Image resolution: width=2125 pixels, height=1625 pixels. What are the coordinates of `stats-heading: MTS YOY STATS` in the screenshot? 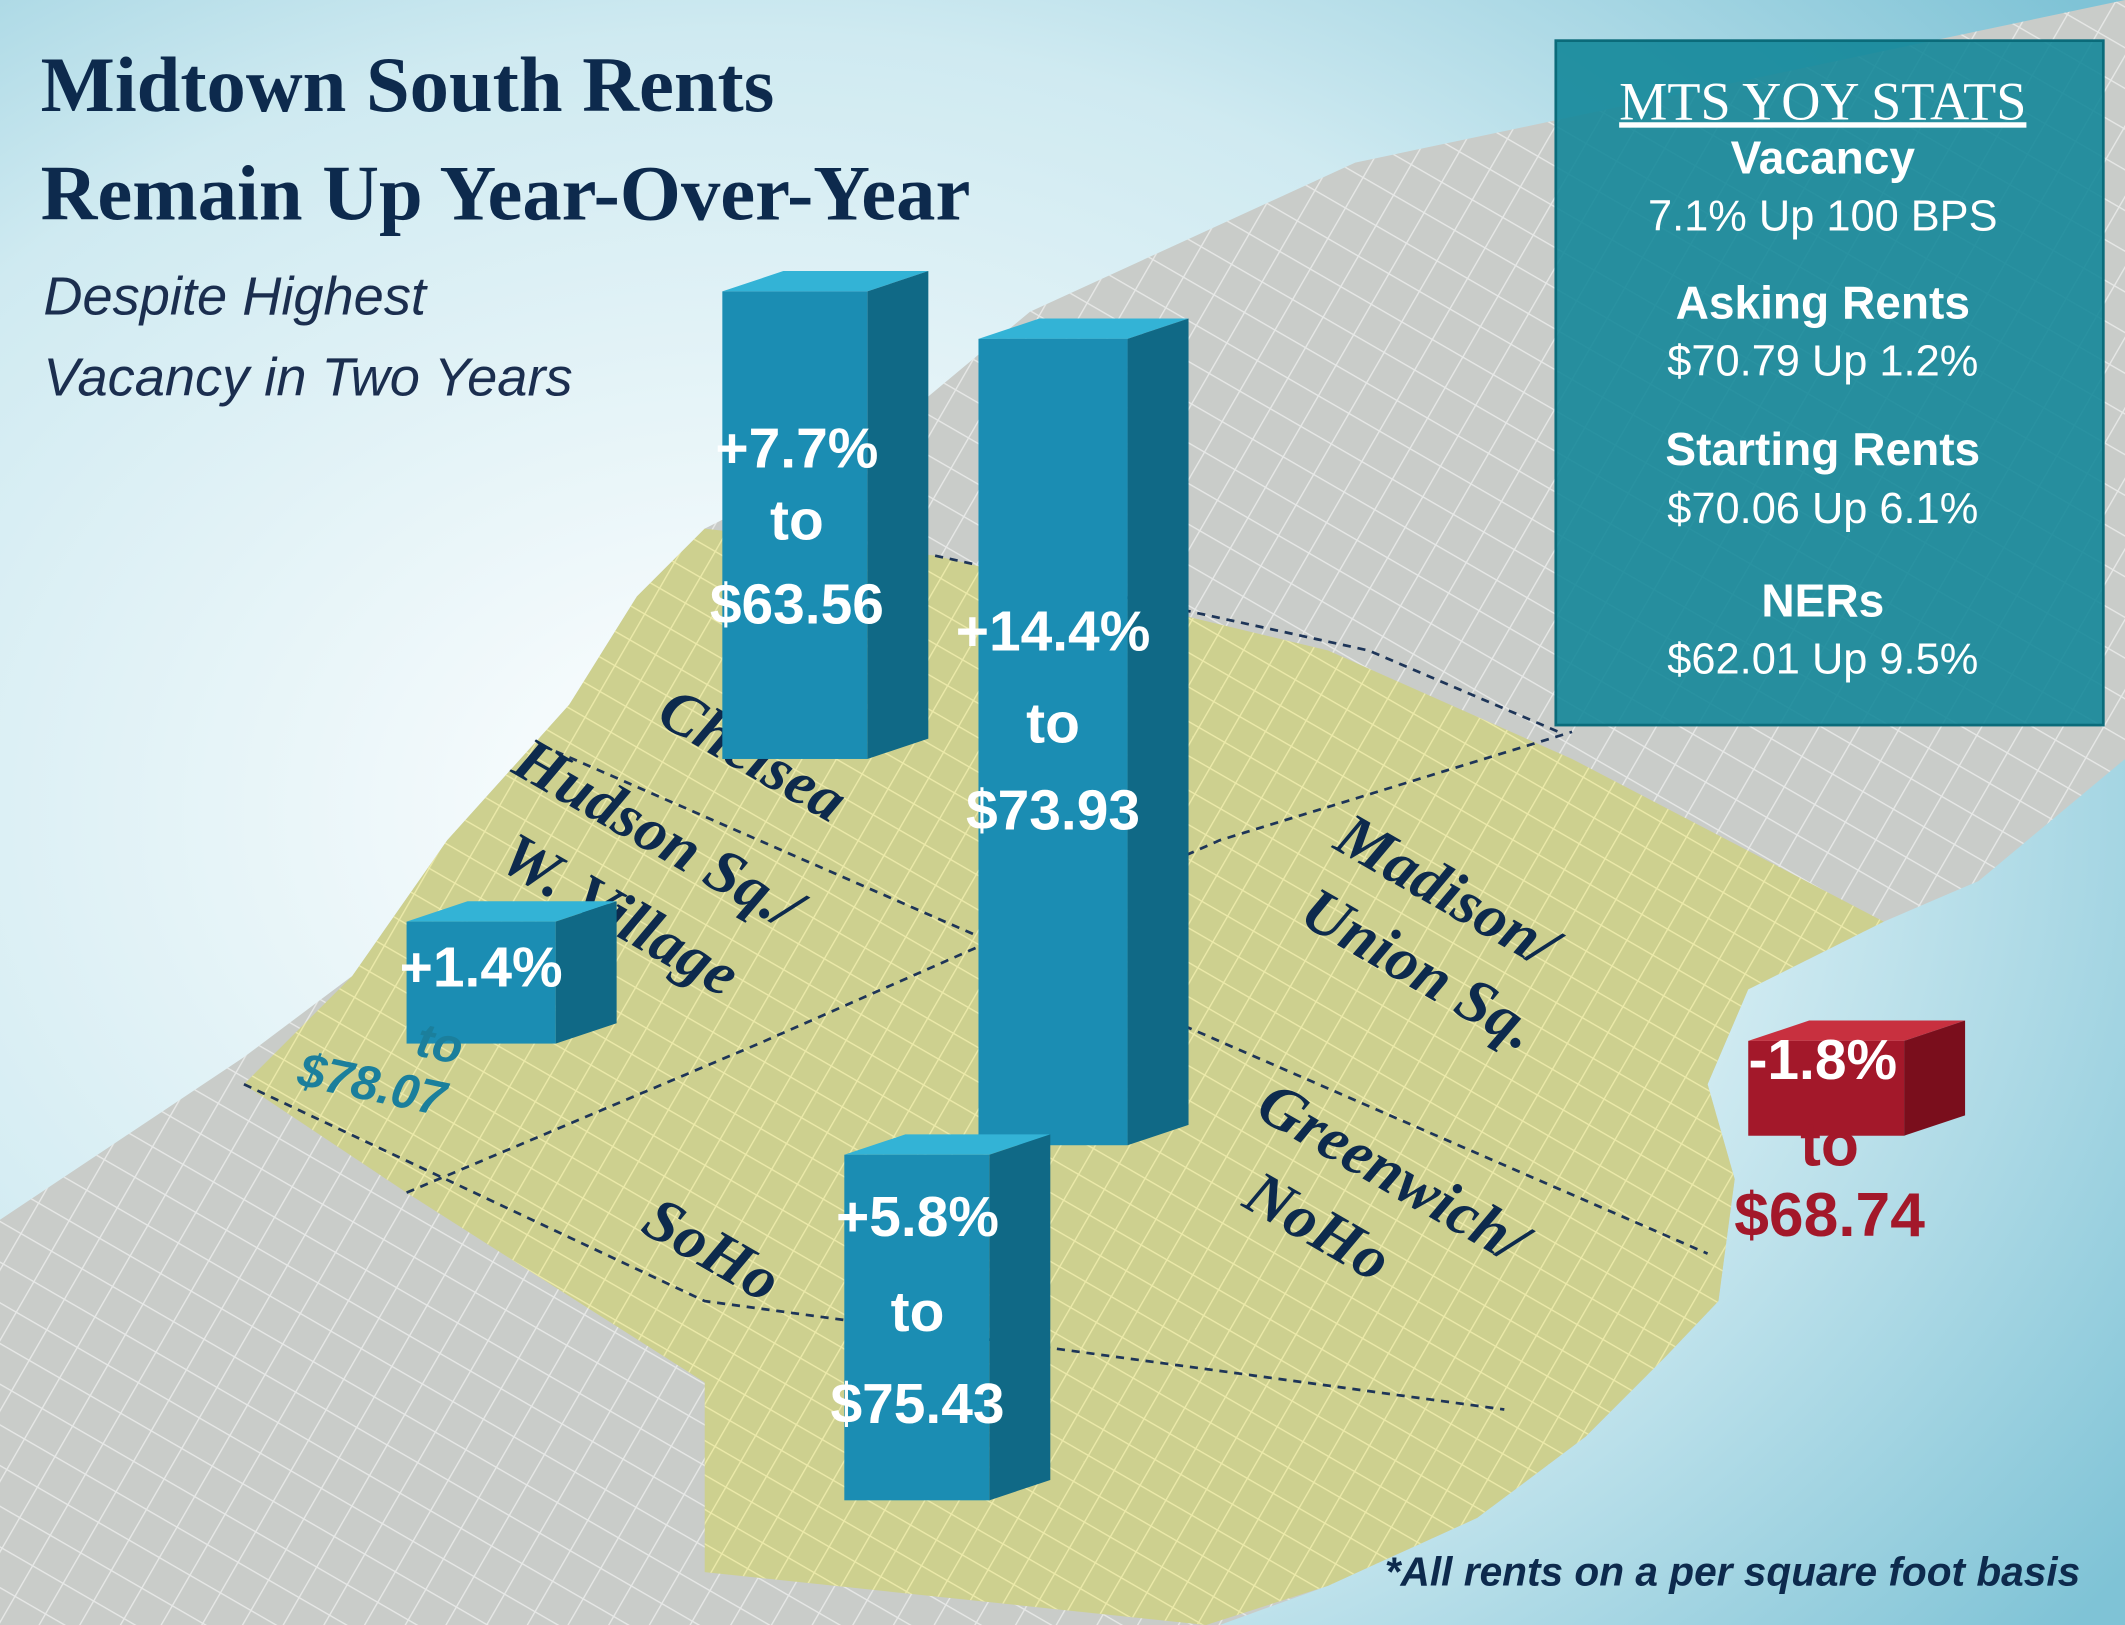 It's located at (1822, 101).